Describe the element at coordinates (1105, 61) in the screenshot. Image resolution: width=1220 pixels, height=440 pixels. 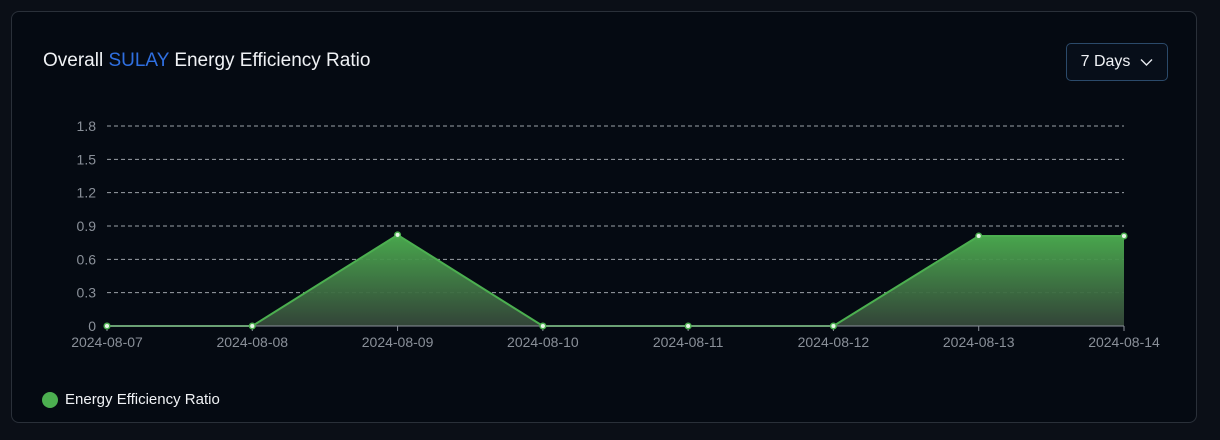
I see `time-range-label: 7 Days` at that location.